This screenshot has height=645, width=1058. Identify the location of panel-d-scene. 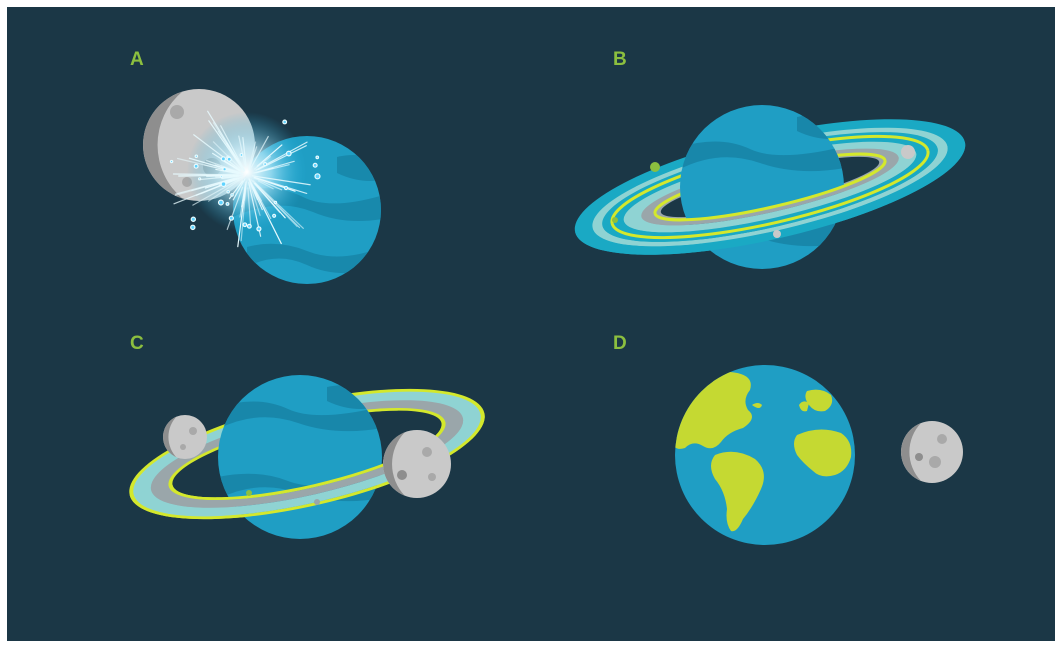
(819, 455).